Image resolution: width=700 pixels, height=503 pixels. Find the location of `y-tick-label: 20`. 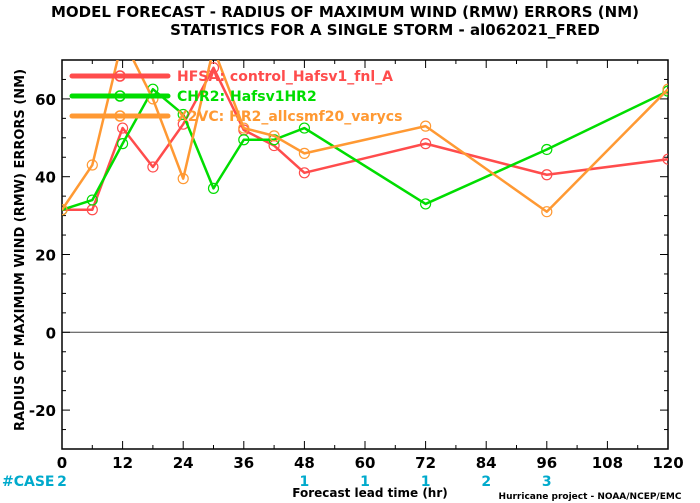

y-tick-label: 20 is located at coordinates (45, 256).